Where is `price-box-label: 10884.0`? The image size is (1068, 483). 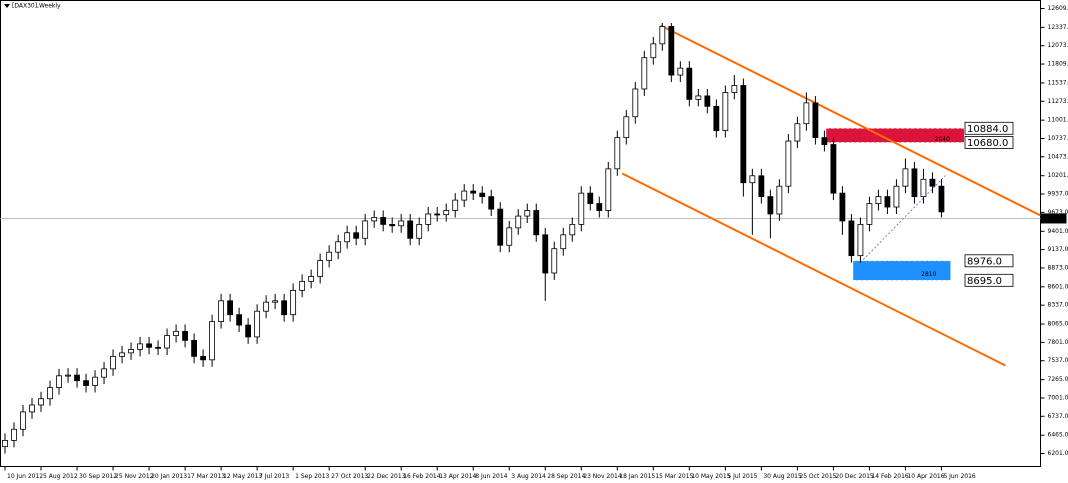 price-box-label: 10884.0 is located at coordinates (987, 129).